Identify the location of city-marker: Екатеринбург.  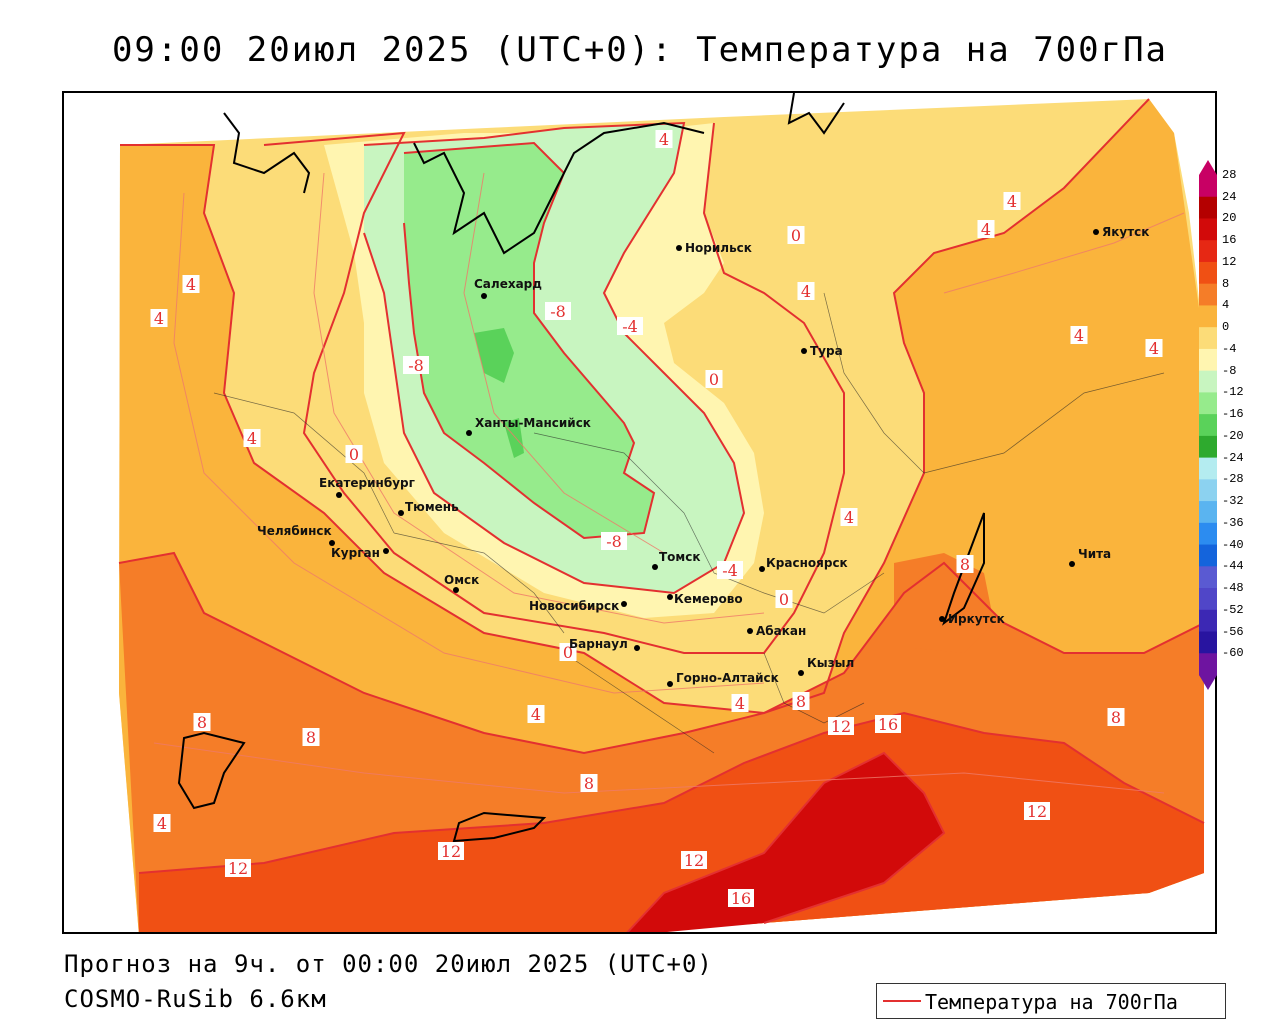
(367, 487).